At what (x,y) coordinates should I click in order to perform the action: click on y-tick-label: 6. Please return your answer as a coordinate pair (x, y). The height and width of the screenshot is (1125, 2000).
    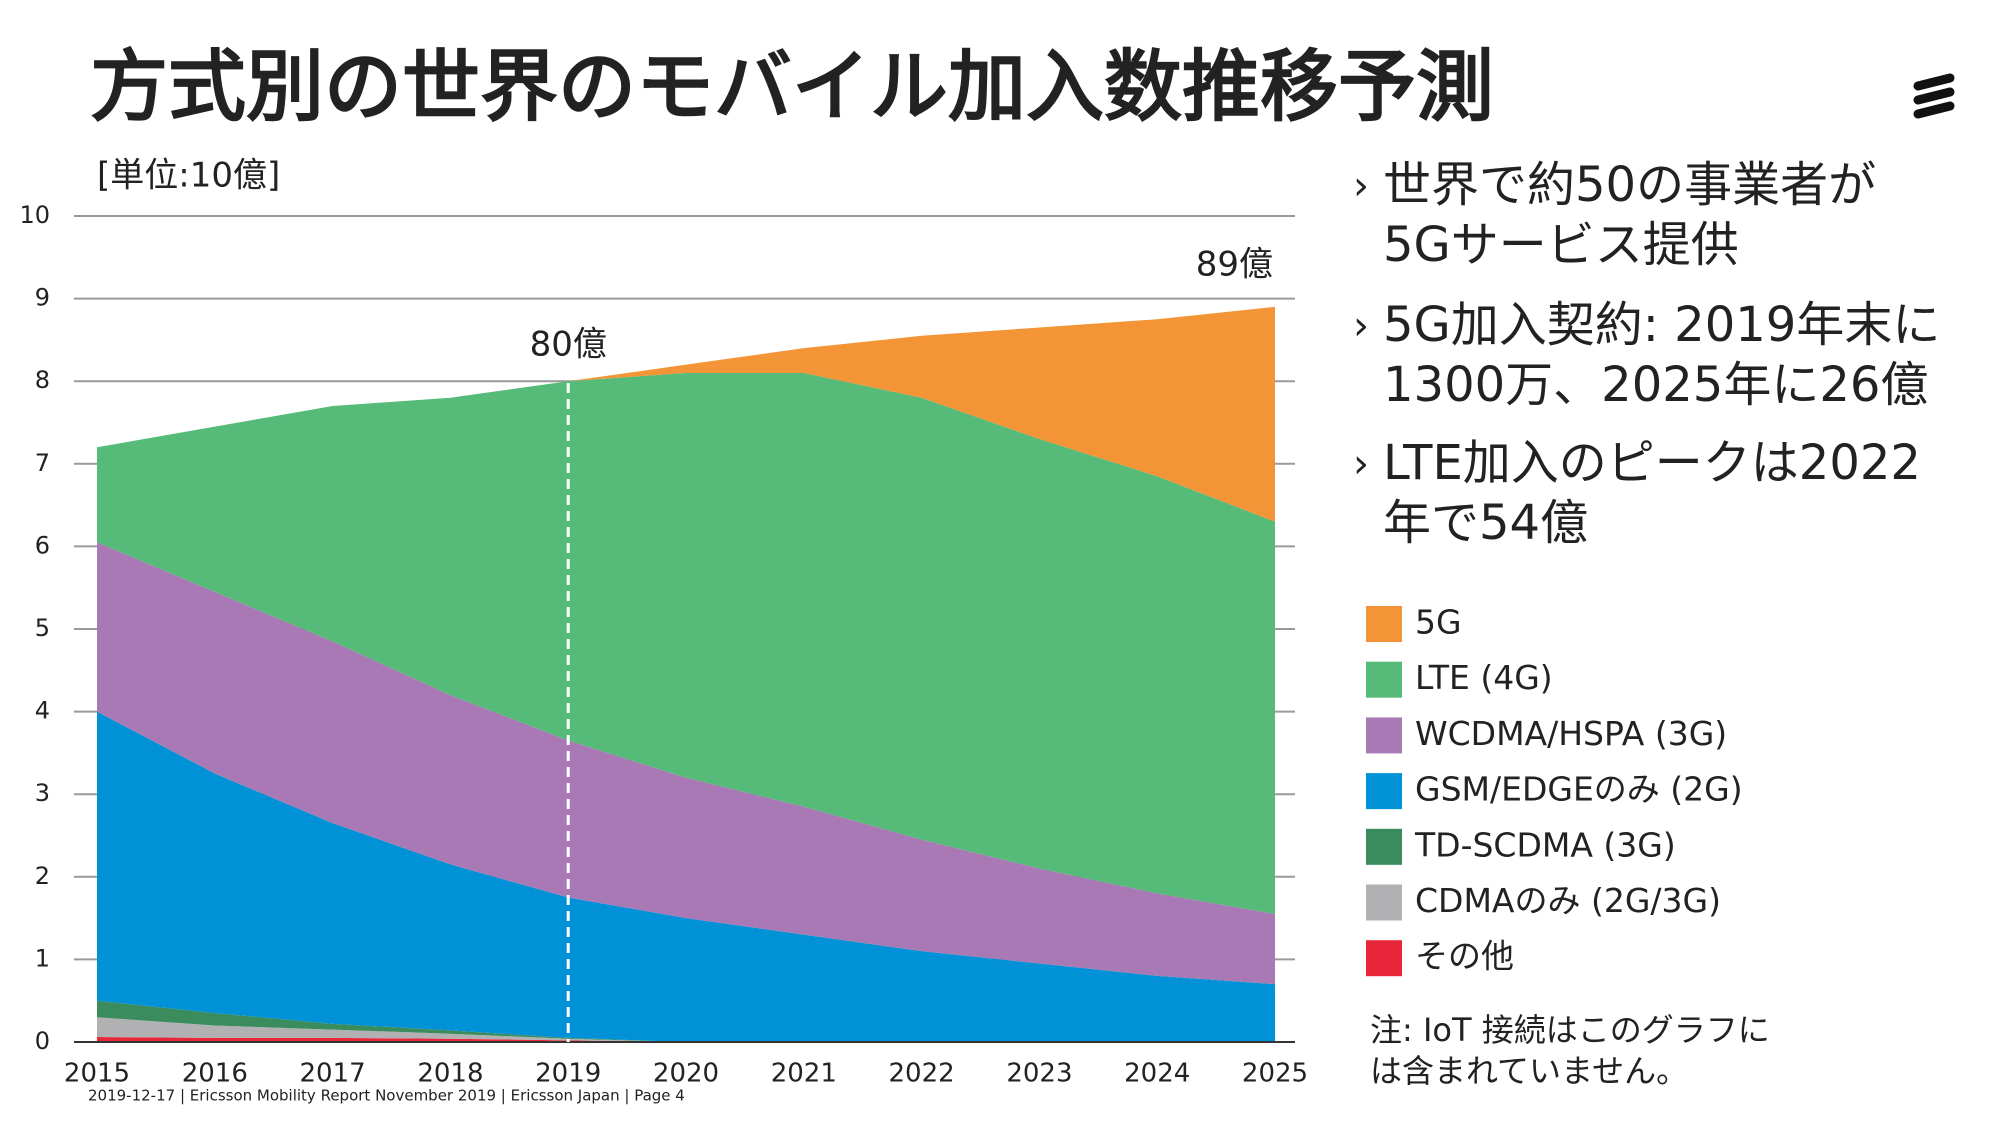
    Looking at the image, I should click on (42, 545).